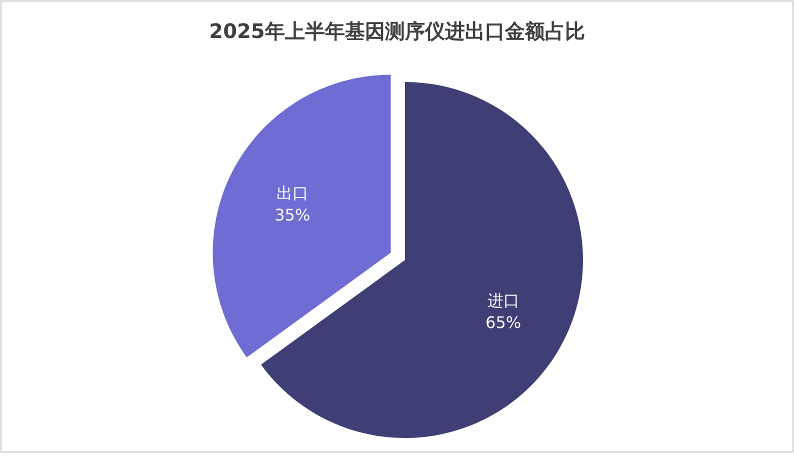 The image size is (794, 465). What do you see at coordinates (504, 322) in the screenshot?
I see `data-label: 65%` at bounding box center [504, 322].